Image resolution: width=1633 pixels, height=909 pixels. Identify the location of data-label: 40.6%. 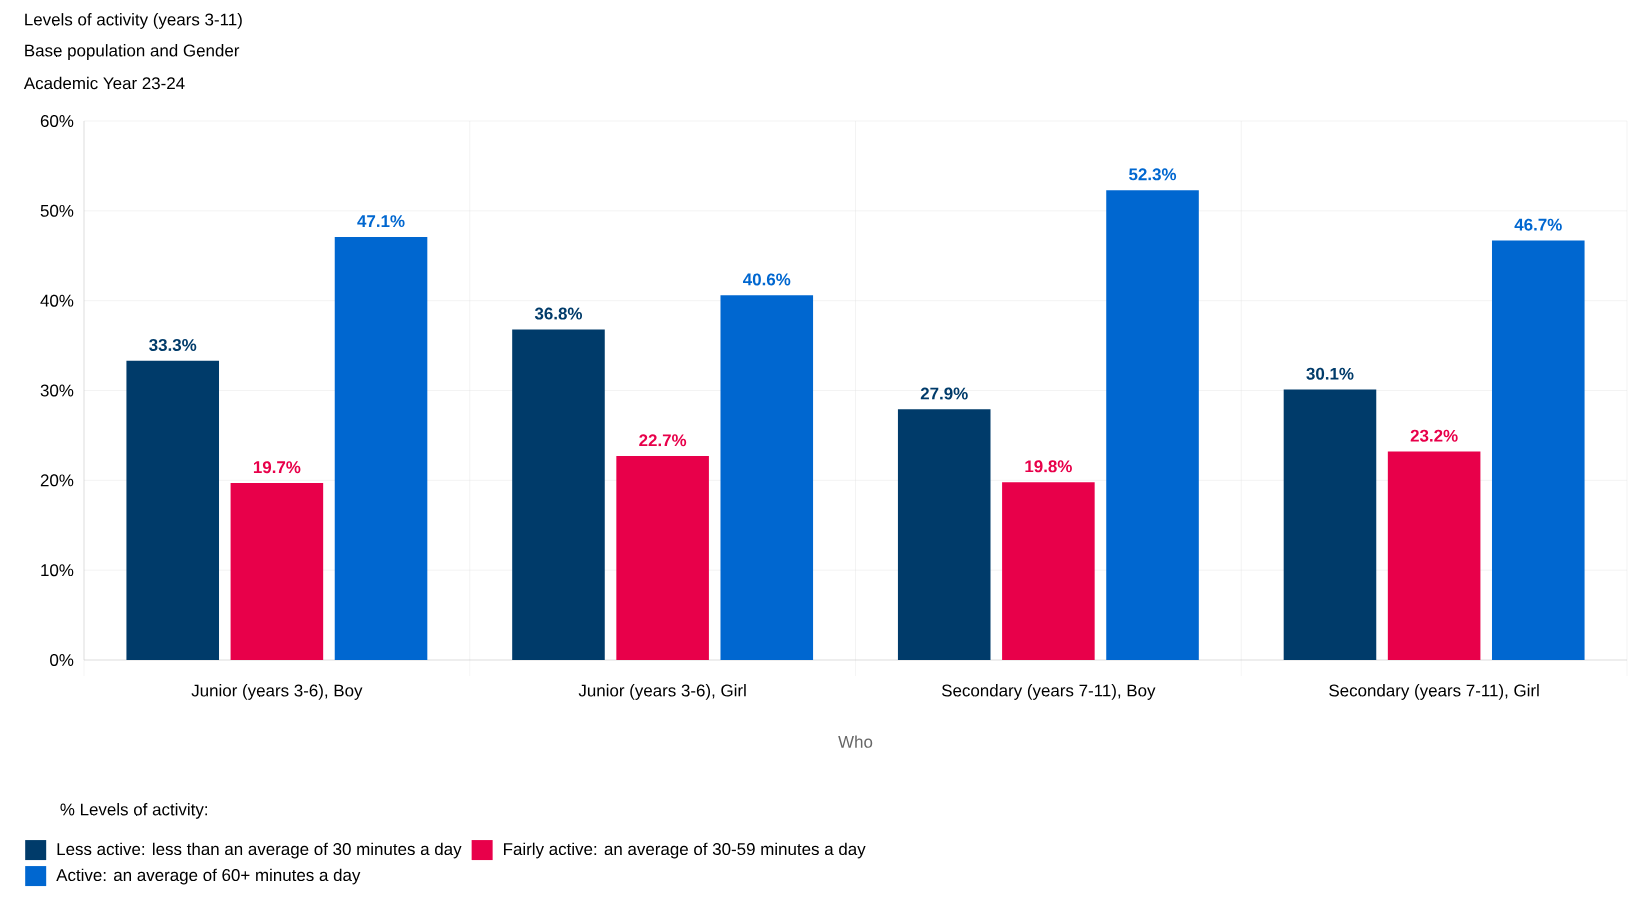
(767, 279).